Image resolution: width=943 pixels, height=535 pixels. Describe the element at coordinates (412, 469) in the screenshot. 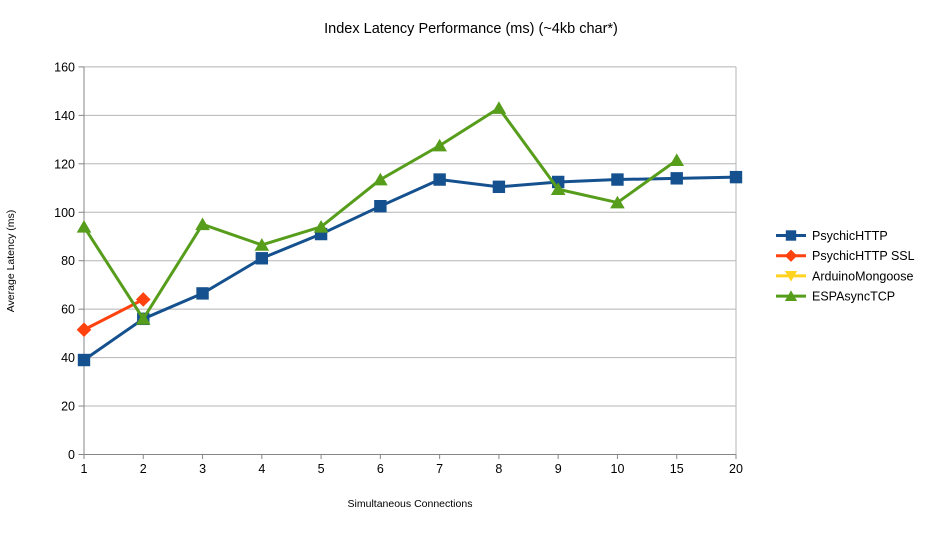

I see `x-axis-tick-labels: 1 2 3 4 5 6 7 8 9 10 15 20` at that location.